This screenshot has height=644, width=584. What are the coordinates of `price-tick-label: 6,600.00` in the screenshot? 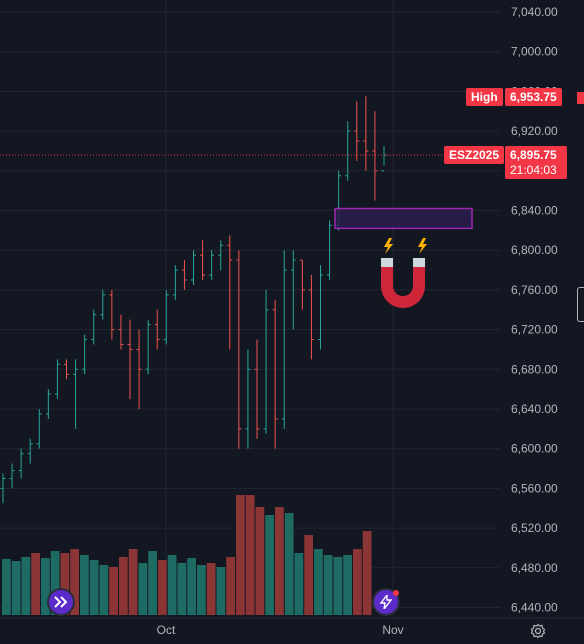 It's located at (534, 449).